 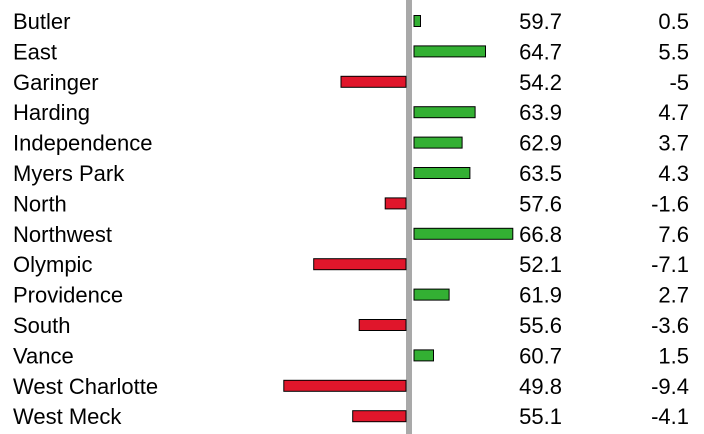 I want to click on difference-label: 4.3, so click(x=673, y=173).